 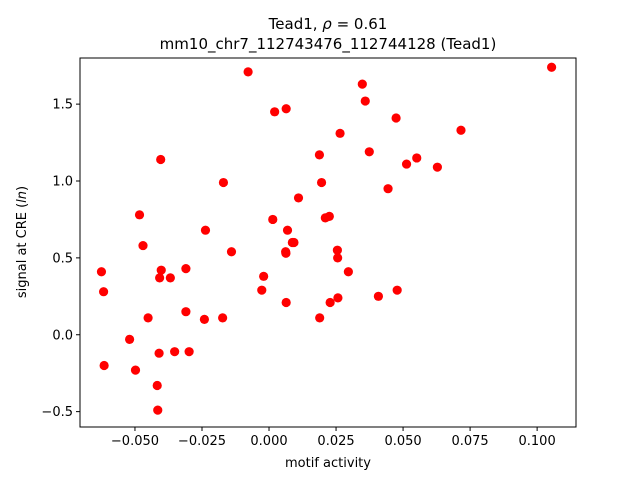 I want to click on y-tick-label: 1.0, so click(x=62, y=182).